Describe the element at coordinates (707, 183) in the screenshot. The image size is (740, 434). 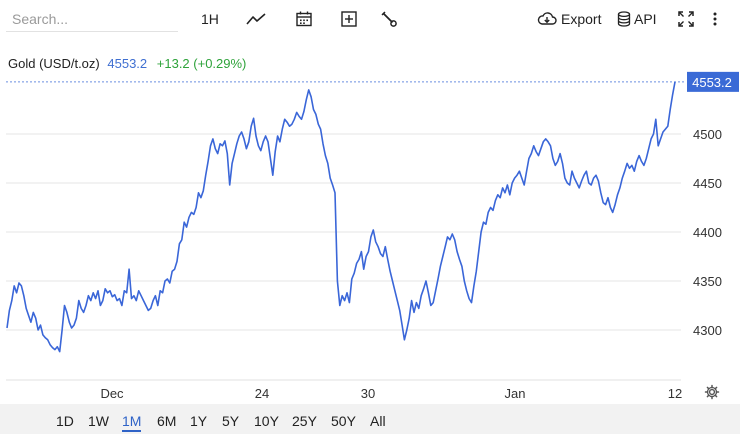
I see `y-tick-label: 4450` at that location.